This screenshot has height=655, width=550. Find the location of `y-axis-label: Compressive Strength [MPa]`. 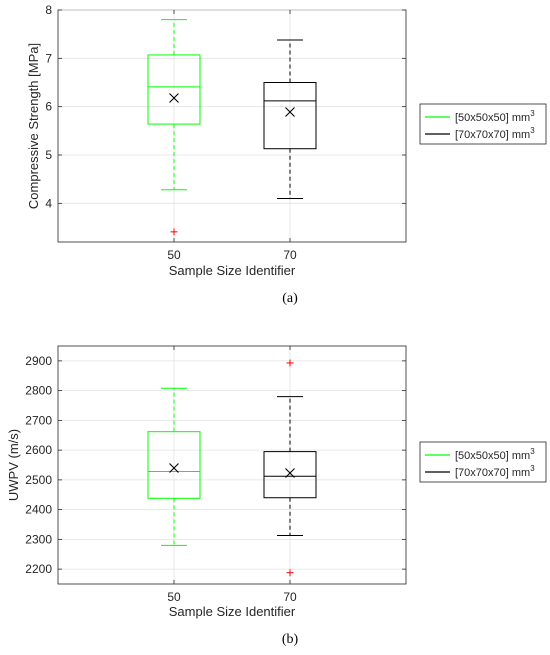

y-axis-label: Compressive Strength [MPa] is located at coordinates (33, 126).